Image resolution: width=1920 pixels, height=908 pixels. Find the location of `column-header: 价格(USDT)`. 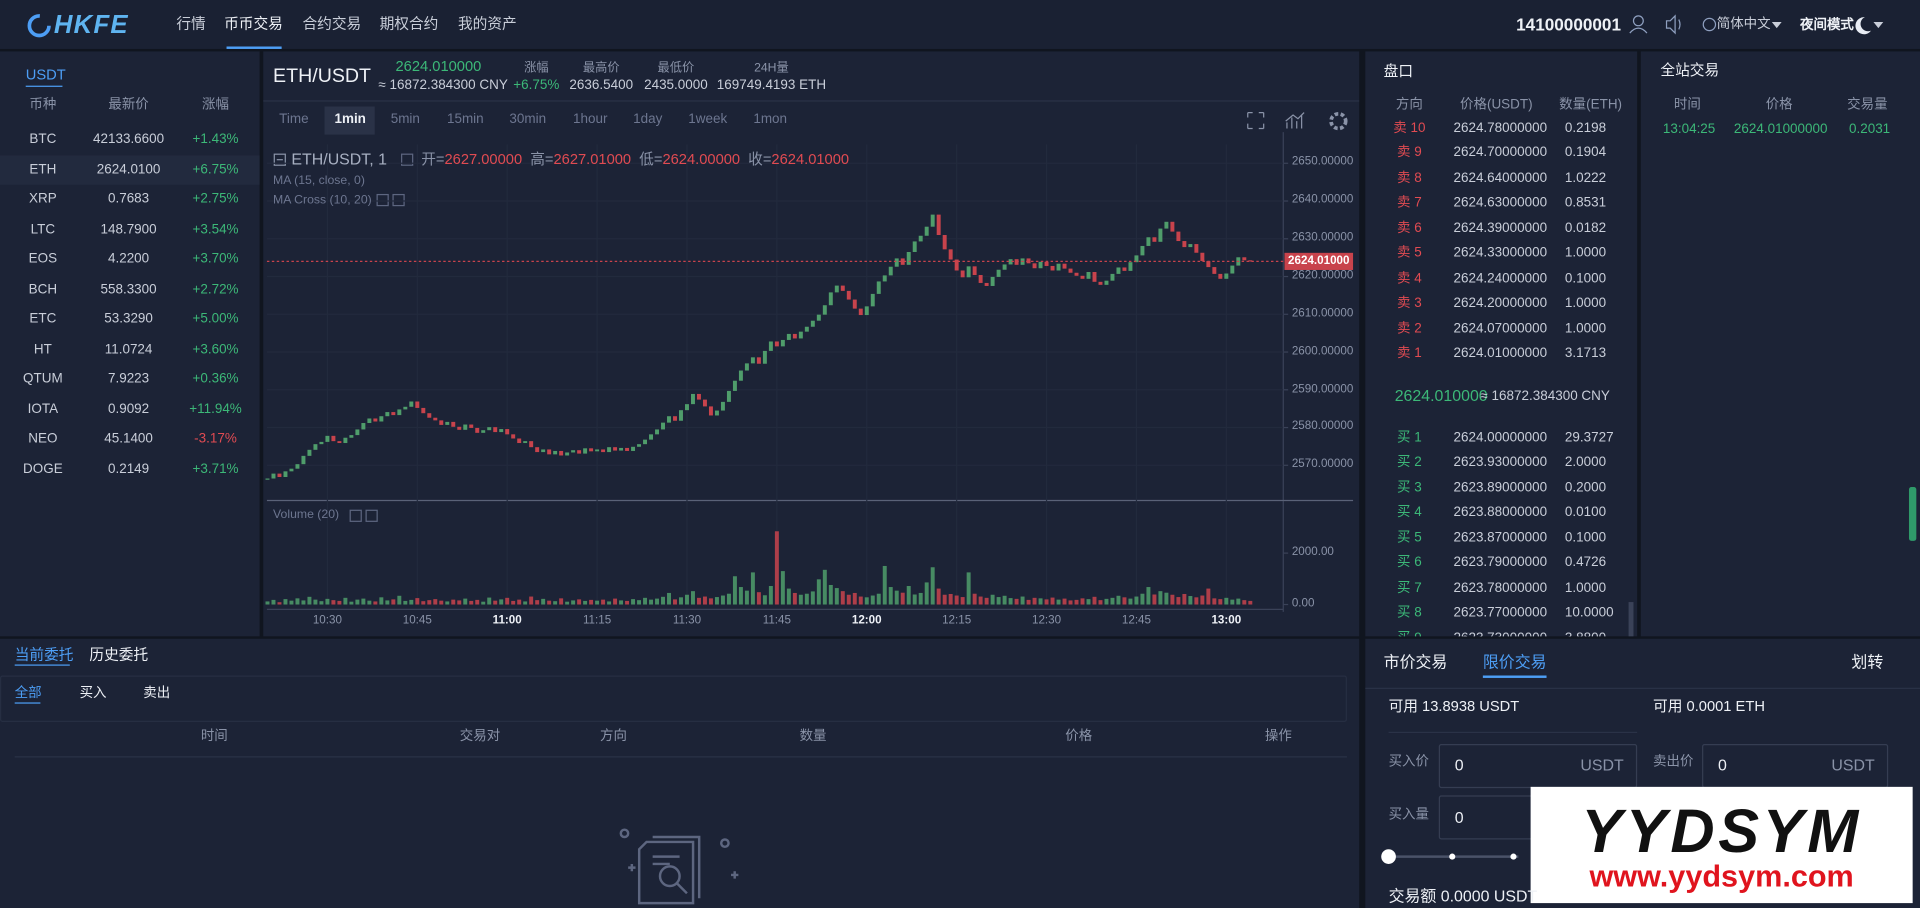

column-header: 价格(USDT) is located at coordinates (1496, 105).